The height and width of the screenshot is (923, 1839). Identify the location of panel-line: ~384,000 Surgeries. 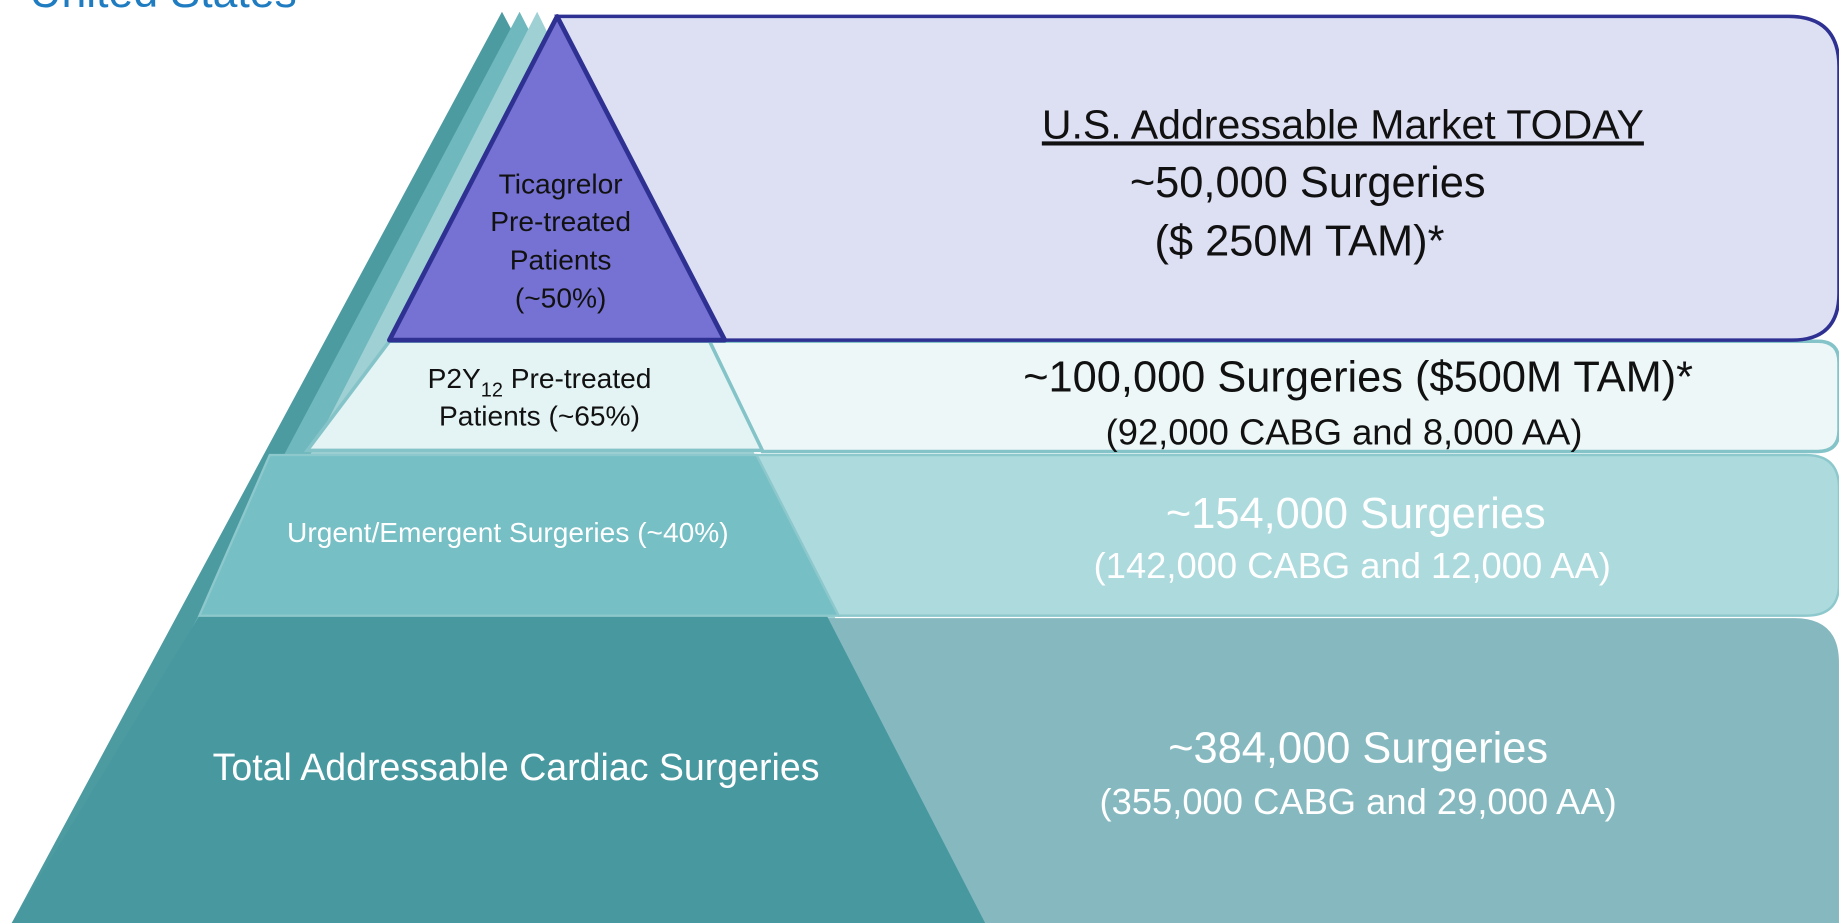
(1358, 748).